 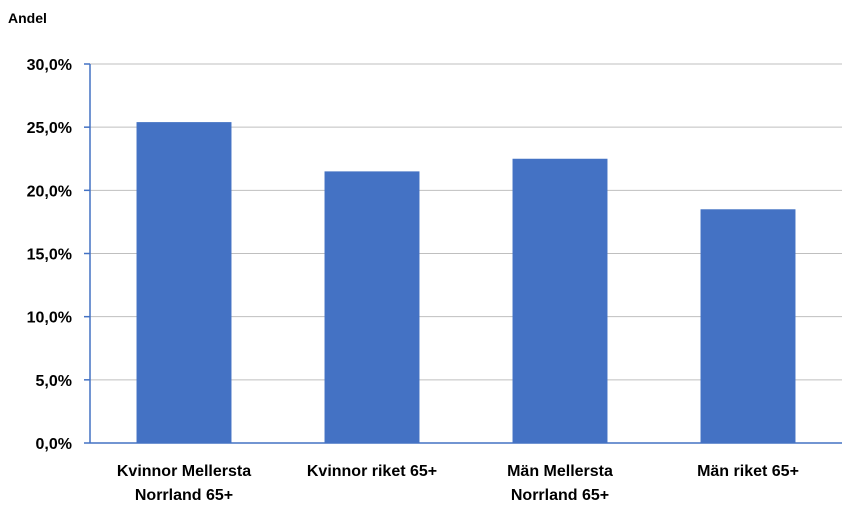 I want to click on y-tick-label: 0,0%, so click(x=54, y=444).